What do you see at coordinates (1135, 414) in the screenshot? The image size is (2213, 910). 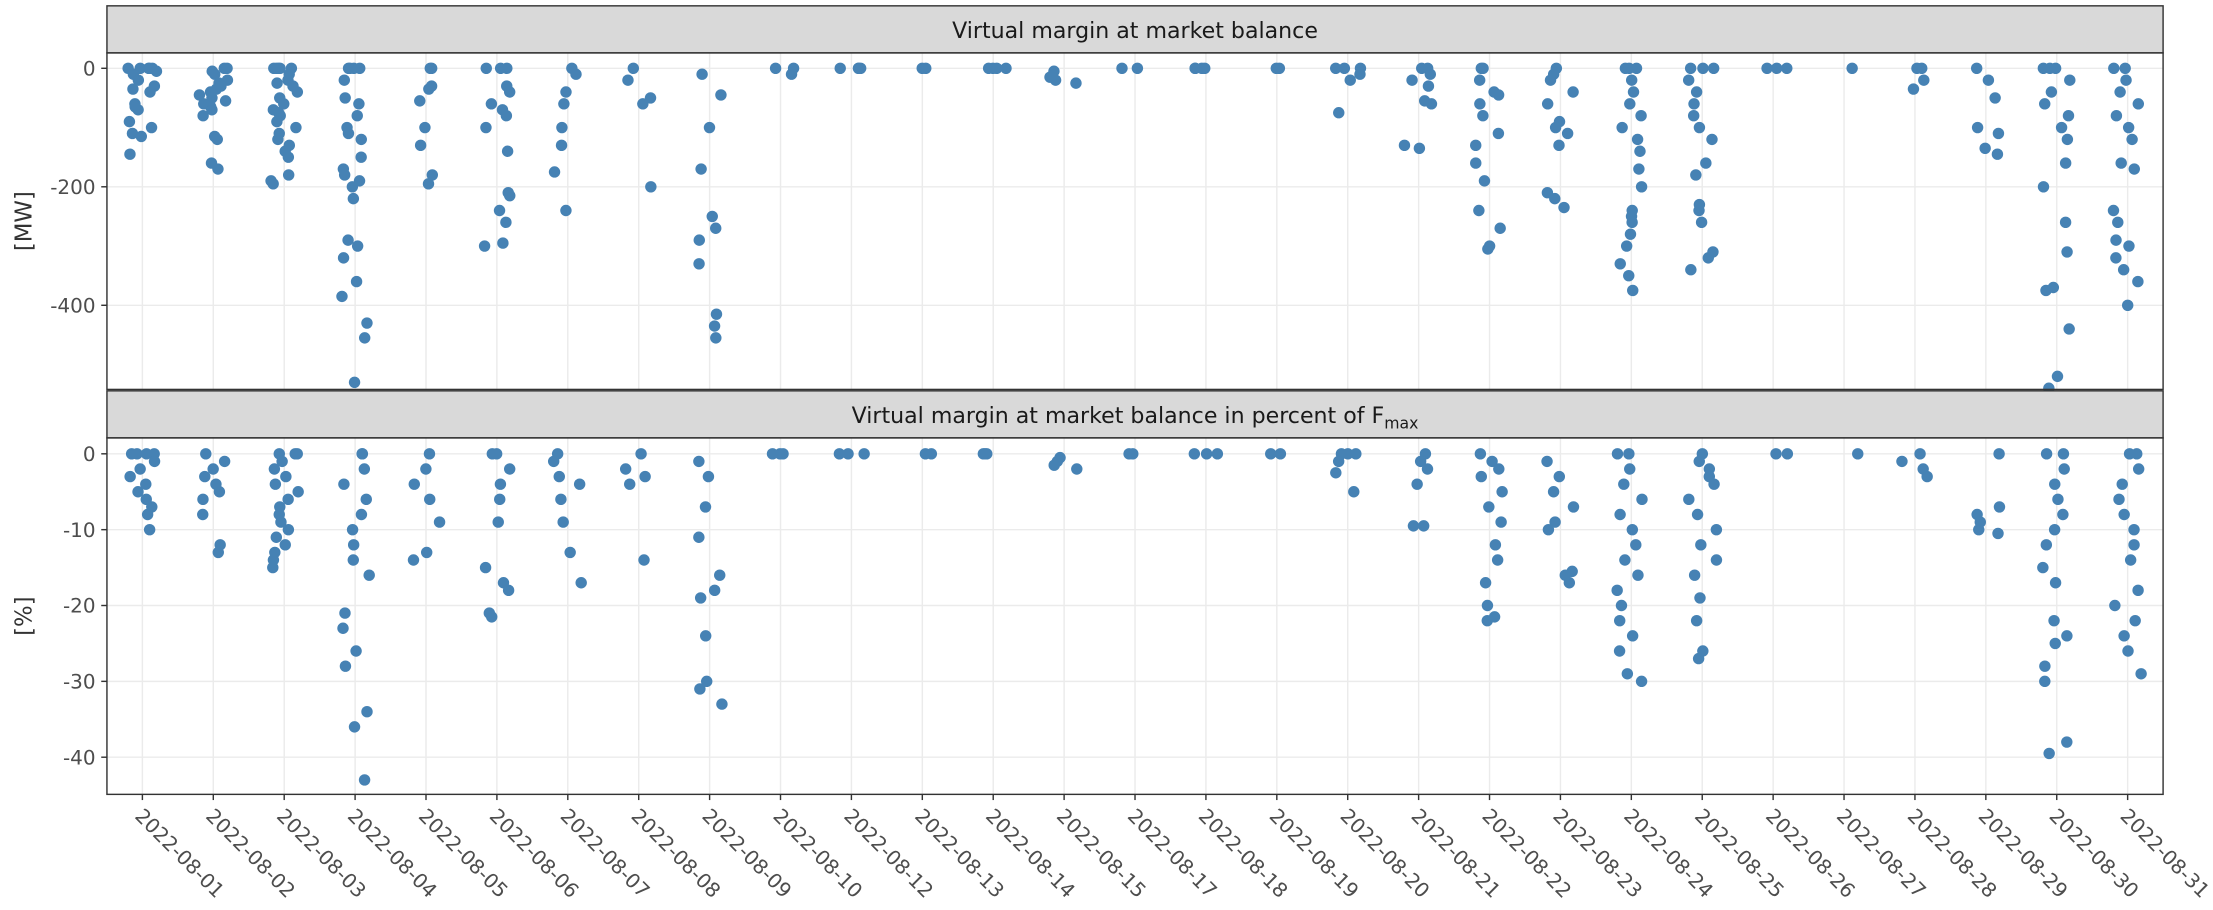 I see `strip-background` at bounding box center [1135, 414].